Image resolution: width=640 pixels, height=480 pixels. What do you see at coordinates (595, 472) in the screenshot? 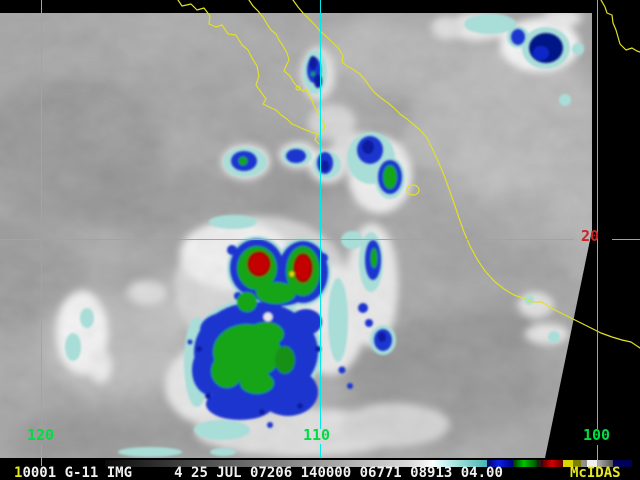
I see `mcidas-brand-label: McIDAS` at bounding box center [595, 472].